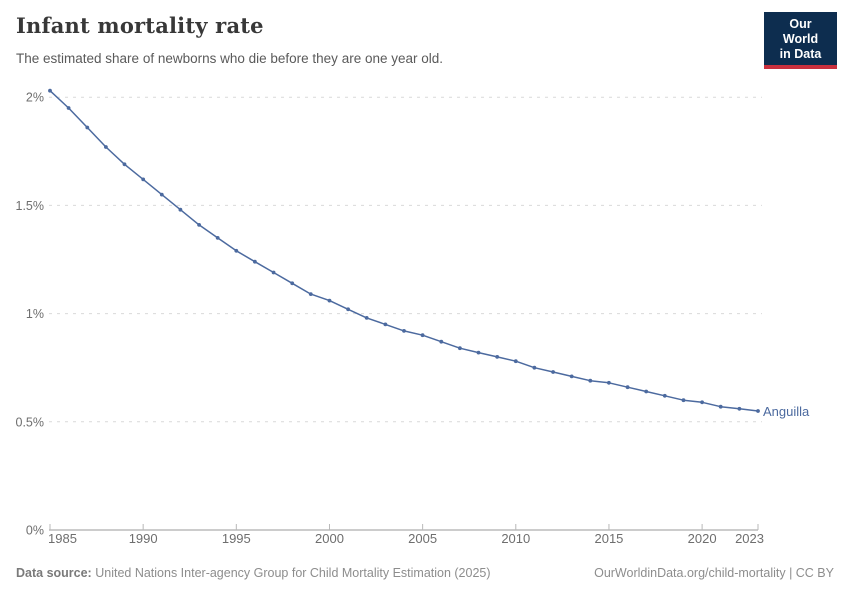 Image resolution: width=850 pixels, height=600 pixels. Describe the element at coordinates (800, 53) in the screenshot. I see `owid-logo-line2: in Data` at that location.